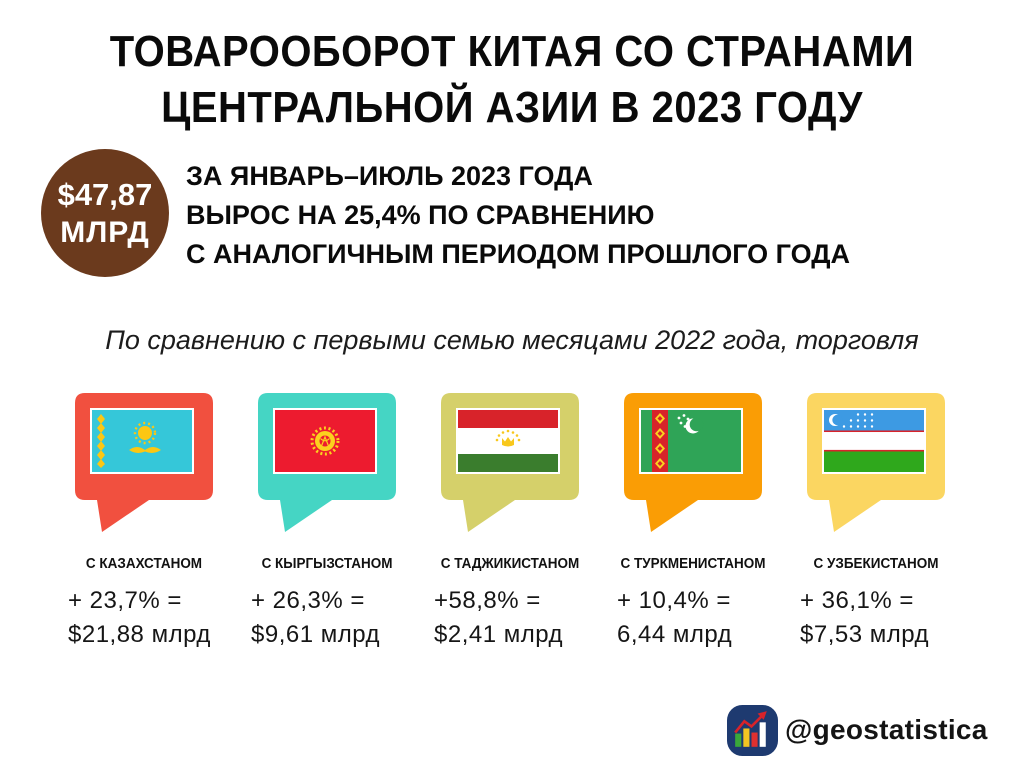 The height and width of the screenshot is (768, 1024). Describe the element at coordinates (125, 600) in the screenshot. I see `country-change: + 23,7% =` at that location.